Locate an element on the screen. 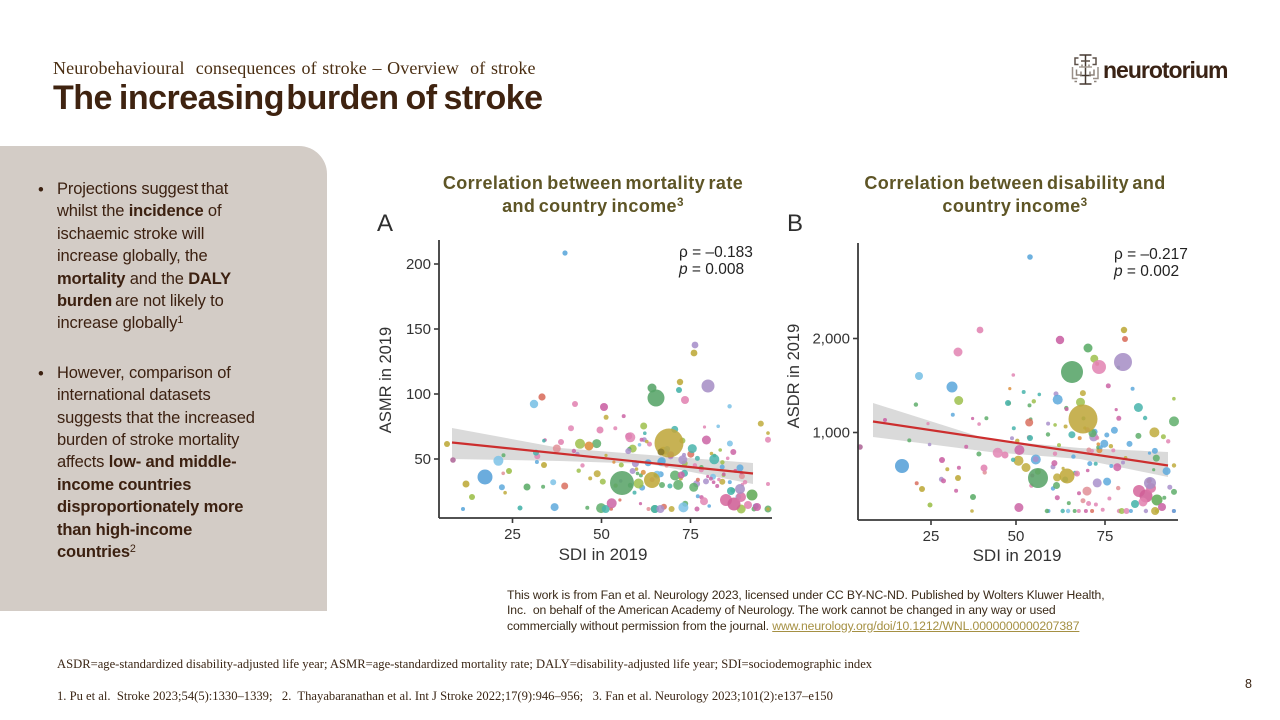 This screenshot has height=720, width=1280. svg-text: p = 0.008 is located at coordinates (711, 269).